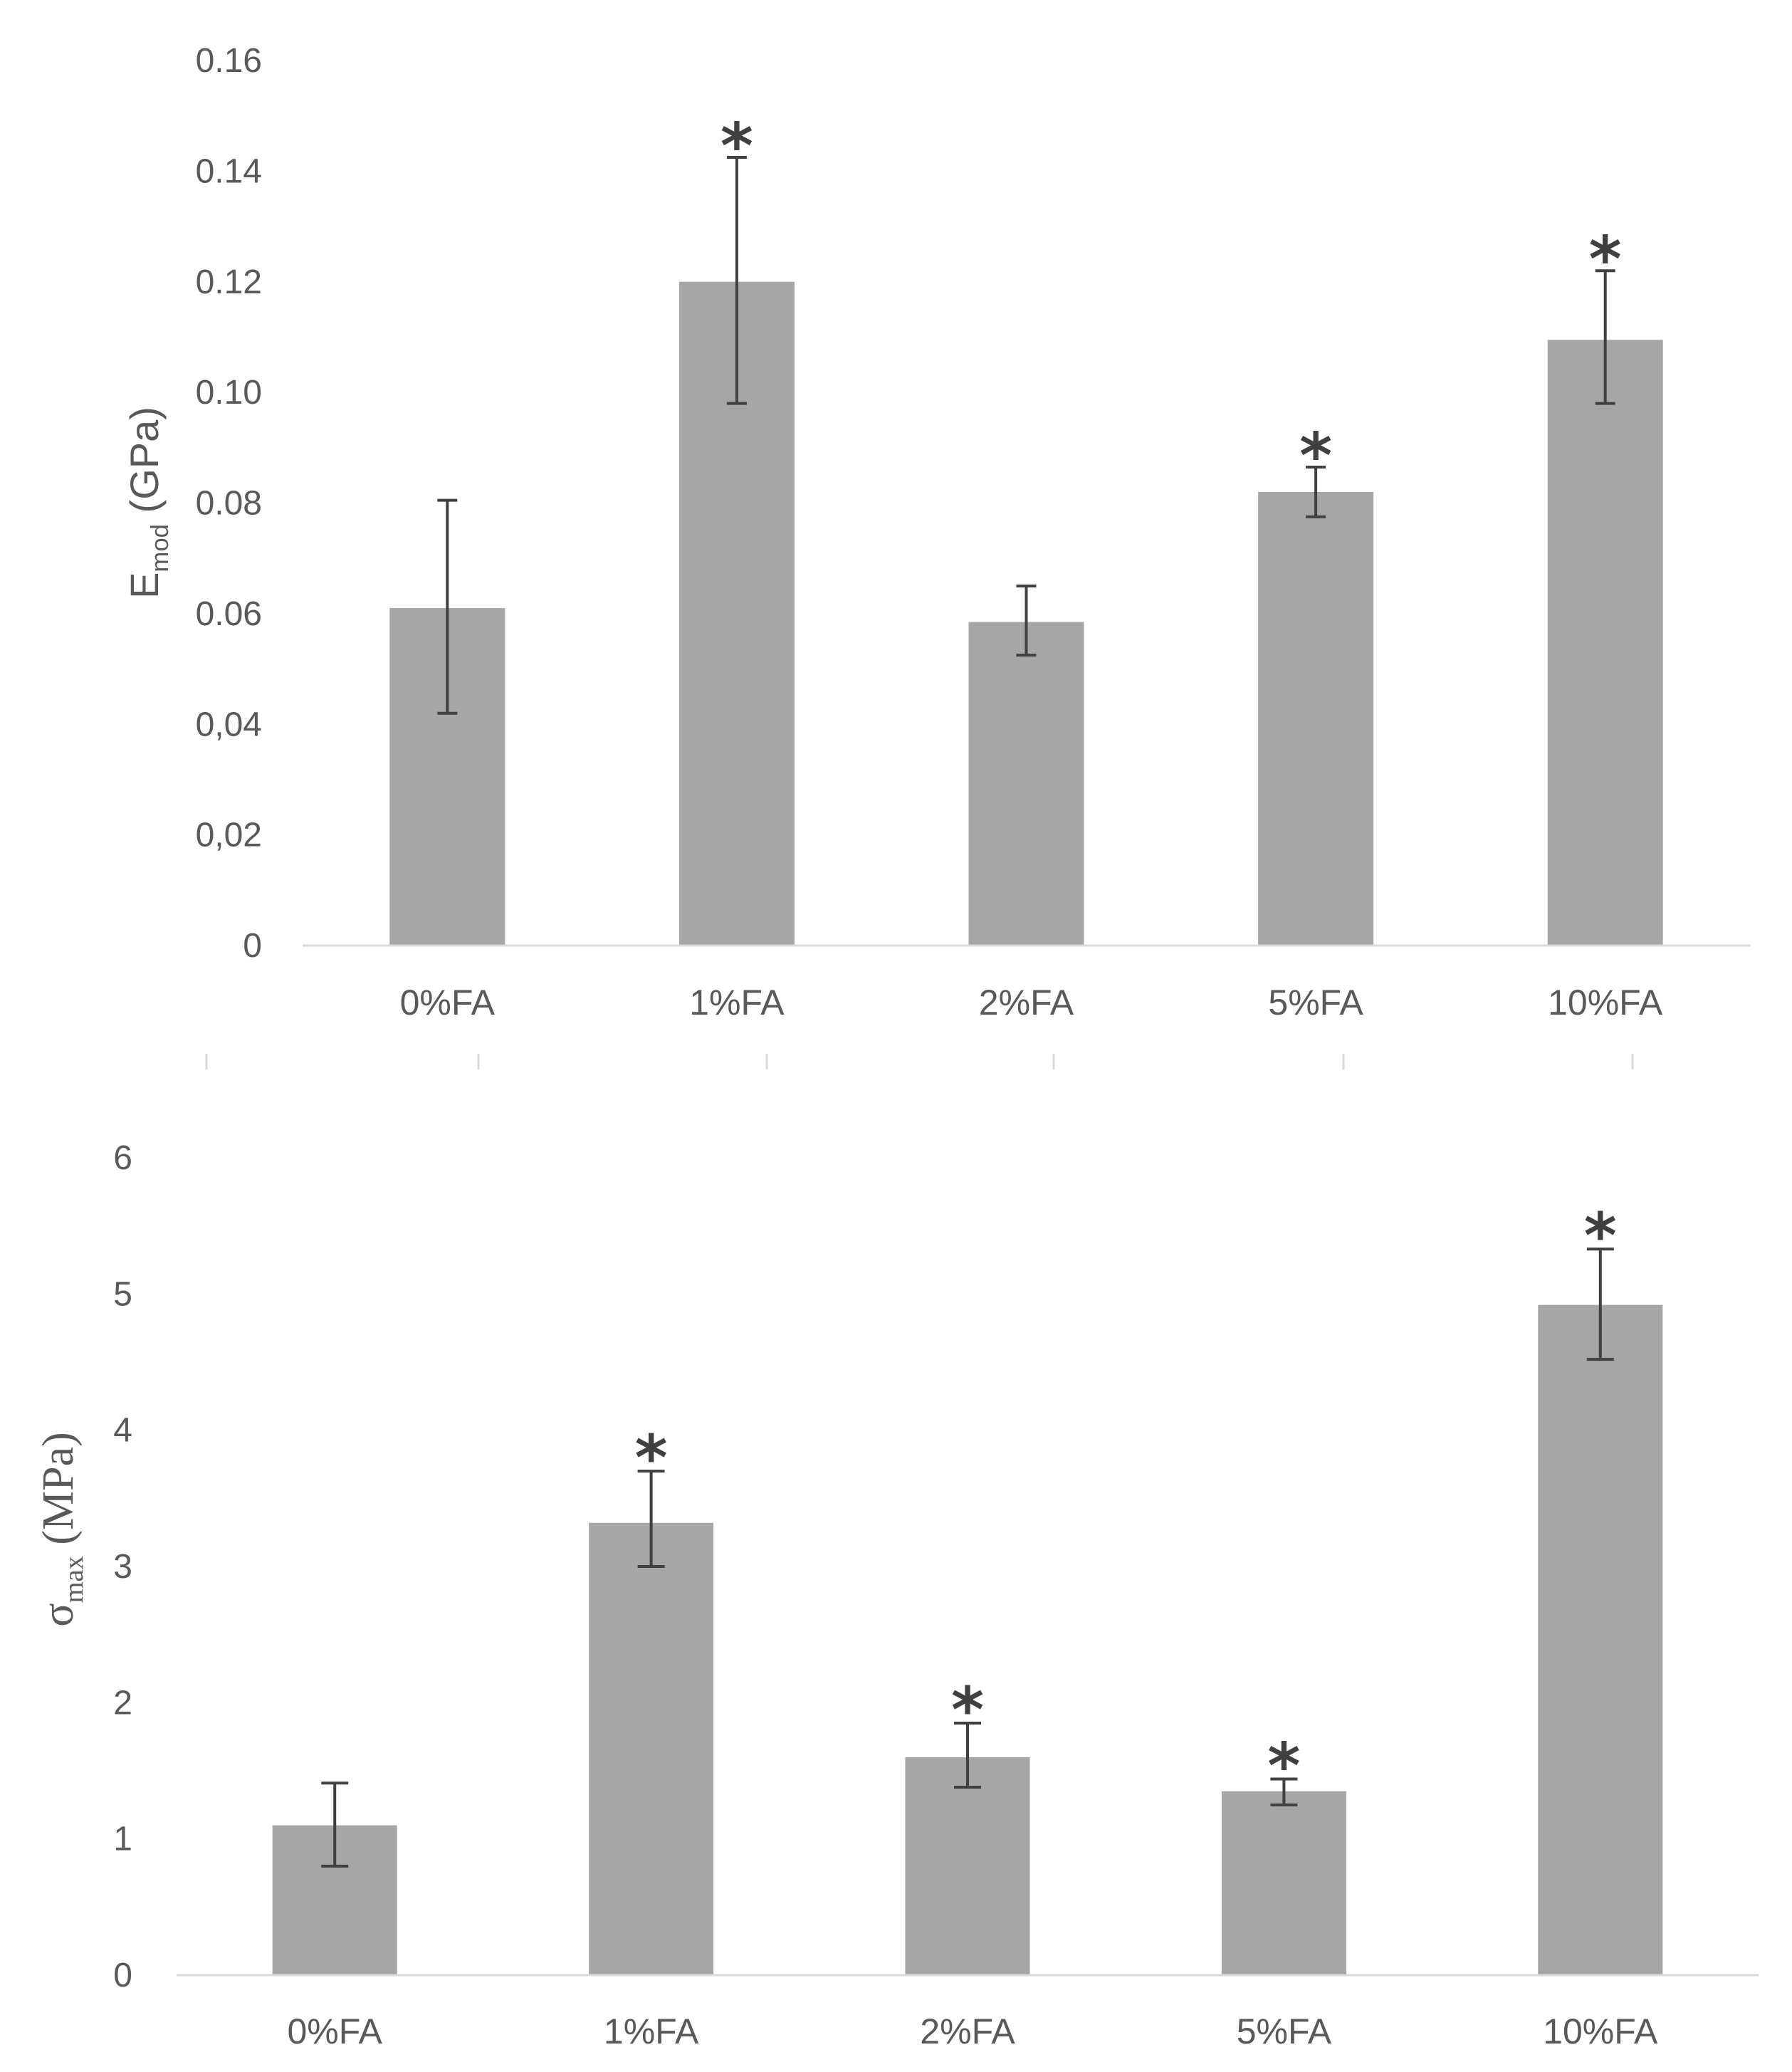 The width and height of the screenshot is (1792, 2072). I want to click on y-tick-label: 0.14, so click(229, 171).